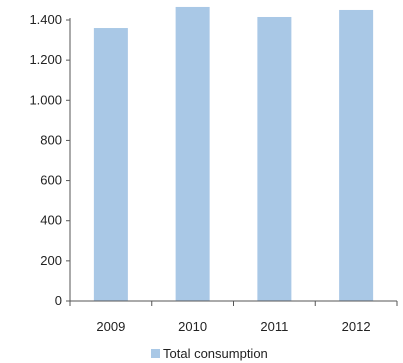 The image size is (403, 363). Describe the element at coordinates (45, 99) in the screenshot. I see `y-tick-label: 1.000` at that location.